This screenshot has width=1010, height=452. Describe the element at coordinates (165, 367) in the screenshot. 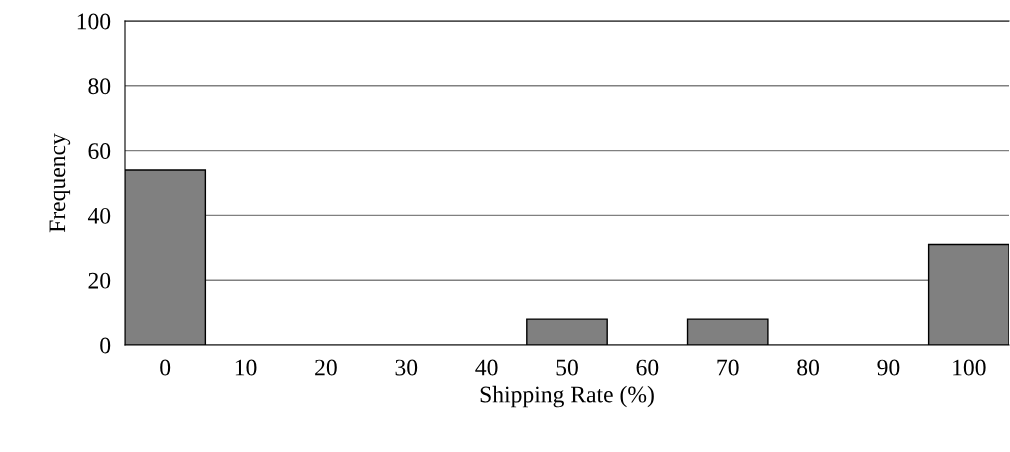

I see `x-tick-label: 0` at that location.